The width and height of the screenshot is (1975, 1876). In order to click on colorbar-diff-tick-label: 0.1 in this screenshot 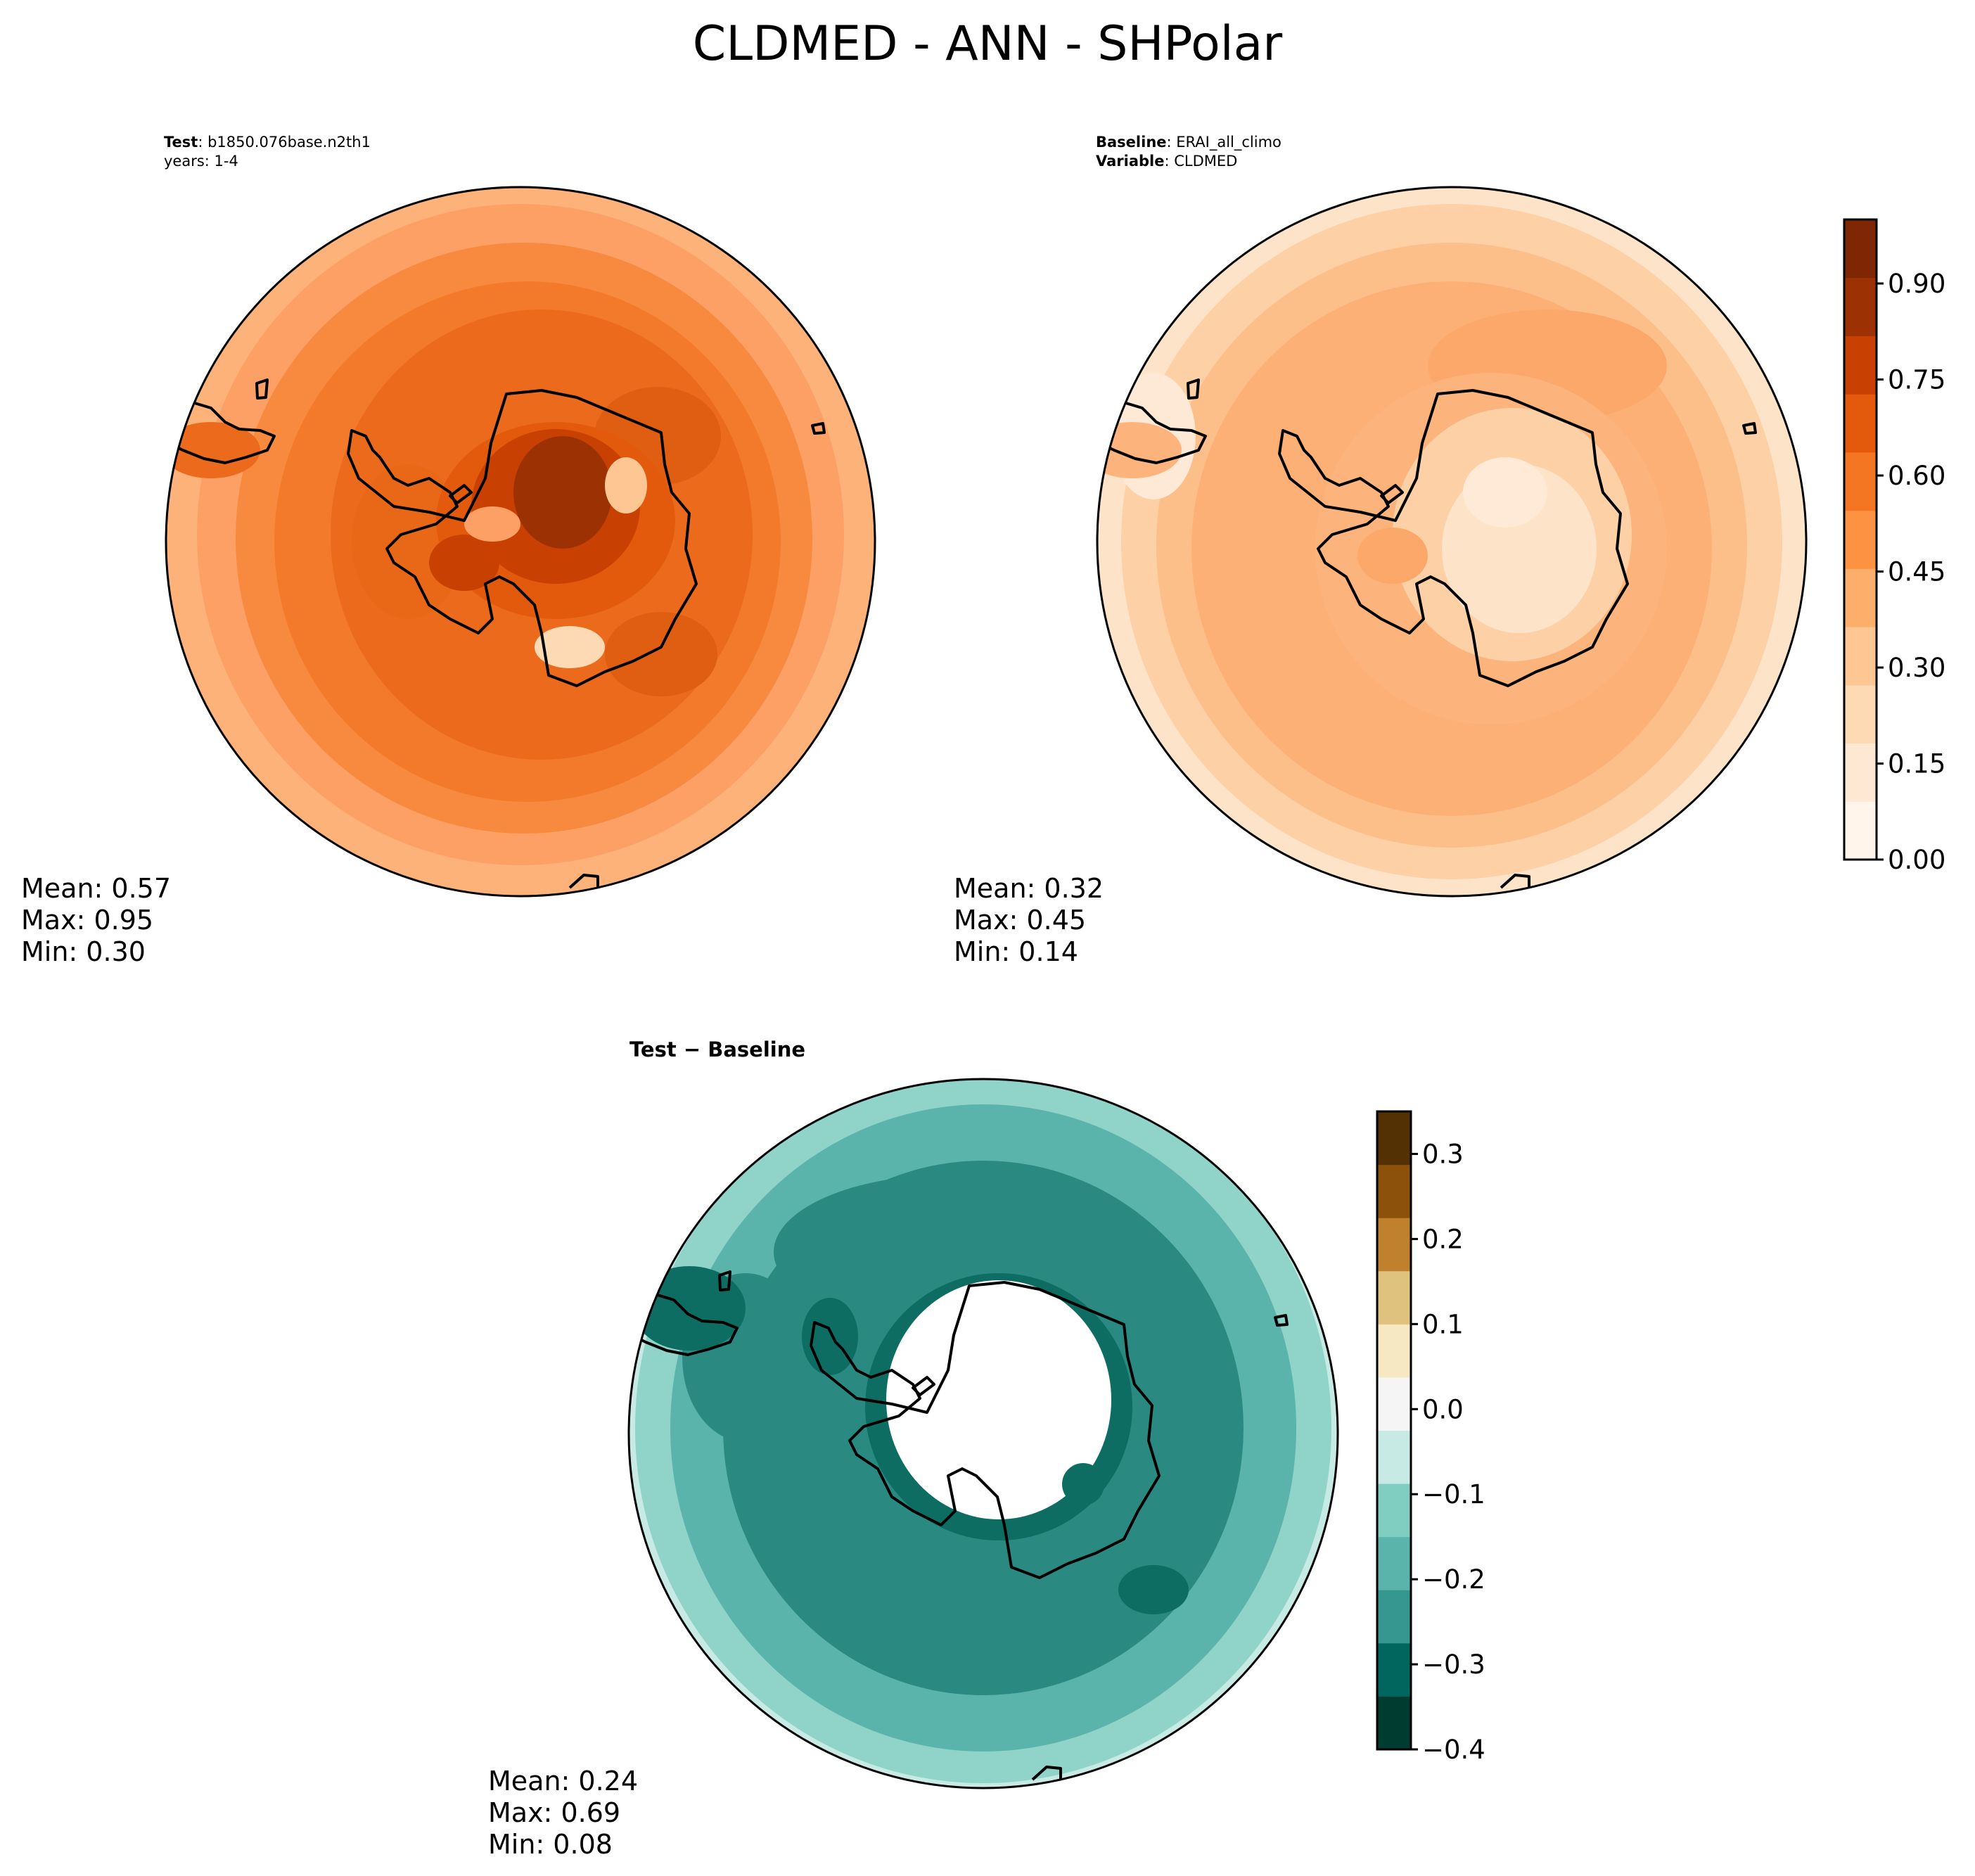, I will do `click(1443, 1324)`.